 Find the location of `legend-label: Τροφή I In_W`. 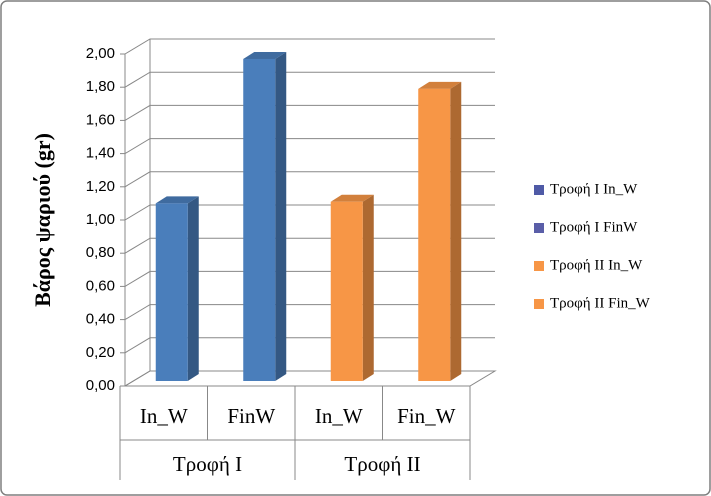

legend-label: Τροφή I In_W is located at coordinates (594, 189).